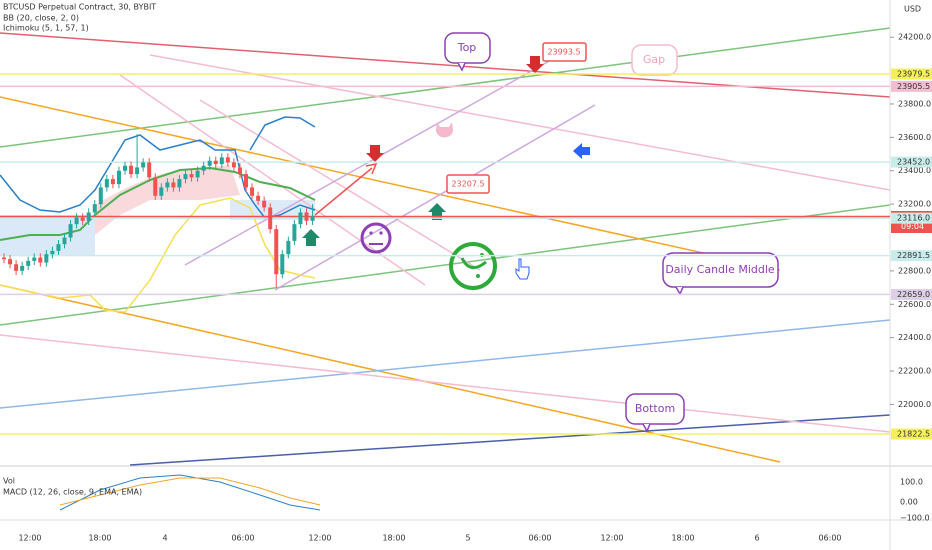 This screenshot has width=932, height=550. What do you see at coordinates (655, 408) in the screenshot?
I see `annotation: Bottom` at bounding box center [655, 408].